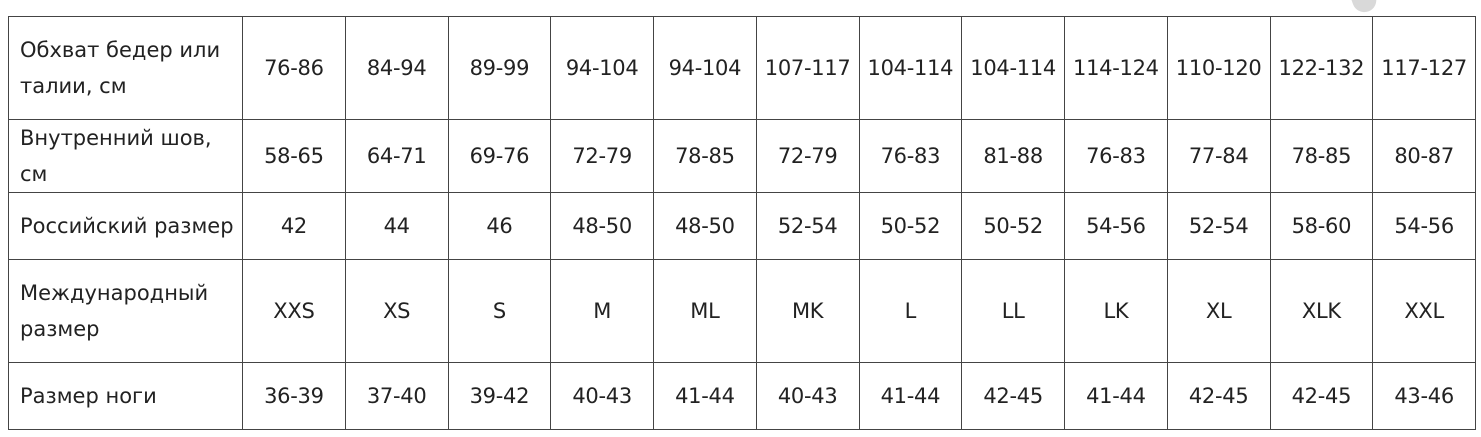 This screenshot has height=437, width=1481. Describe the element at coordinates (499, 311) in the screenshot. I see `table-cell: S` at that location.